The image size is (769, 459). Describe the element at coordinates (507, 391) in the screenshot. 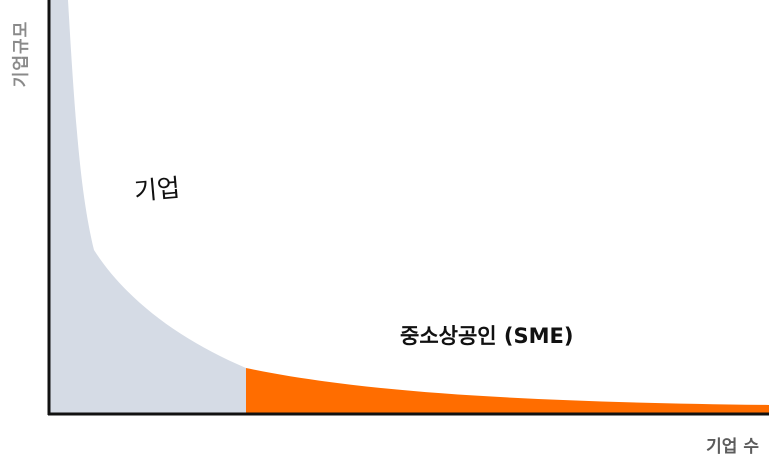

I see `sme-area` at that location.